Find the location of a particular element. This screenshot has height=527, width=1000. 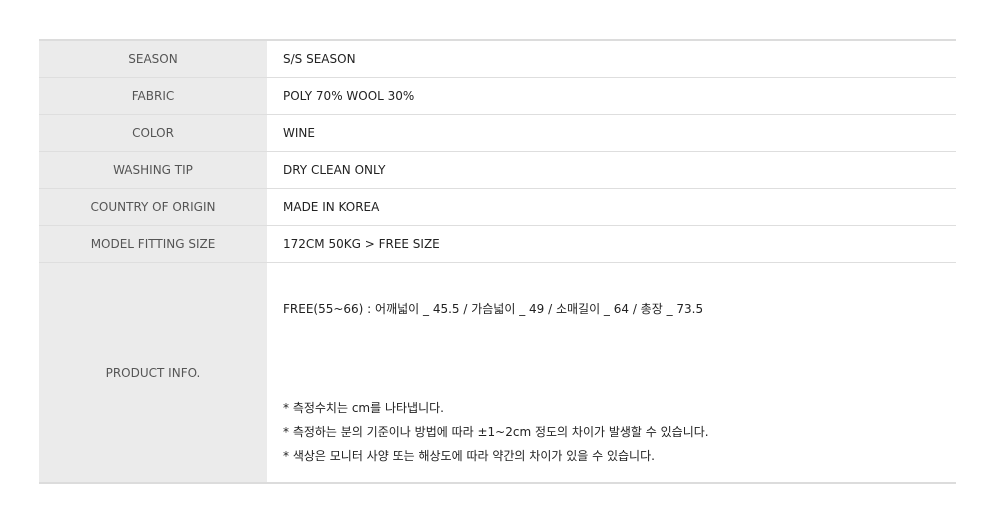

spec-label: COLOR is located at coordinates (153, 133).